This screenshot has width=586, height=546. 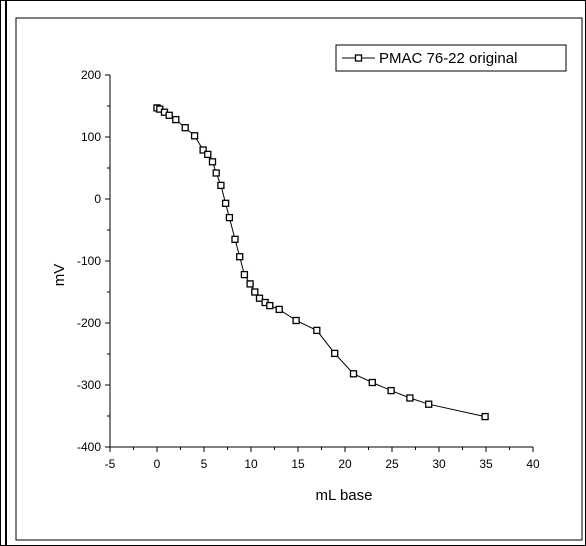 What do you see at coordinates (533, 464) in the screenshot?
I see `x-tick-label: 40` at bounding box center [533, 464].